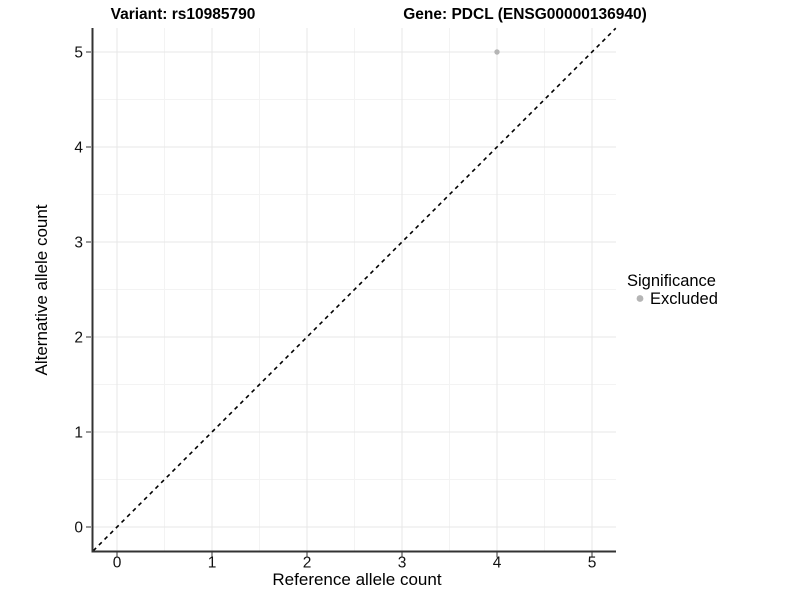 The width and height of the screenshot is (800, 600). Describe the element at coordinates (592, 563) in the screenshot. I see `x-tick-label: 5` at that location.